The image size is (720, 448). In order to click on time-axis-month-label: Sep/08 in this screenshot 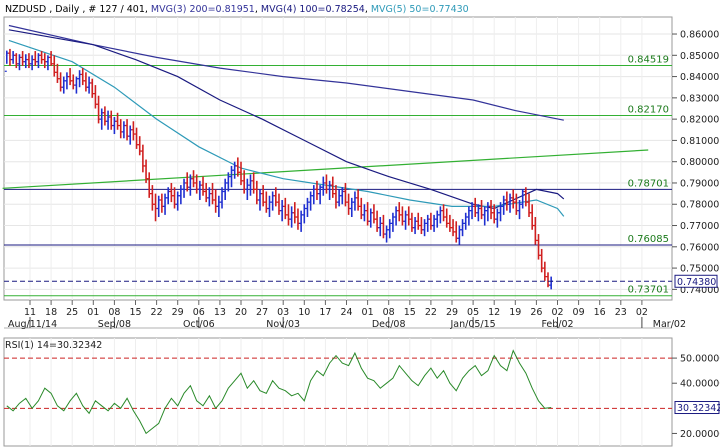, I will do `click(114, 324)`.